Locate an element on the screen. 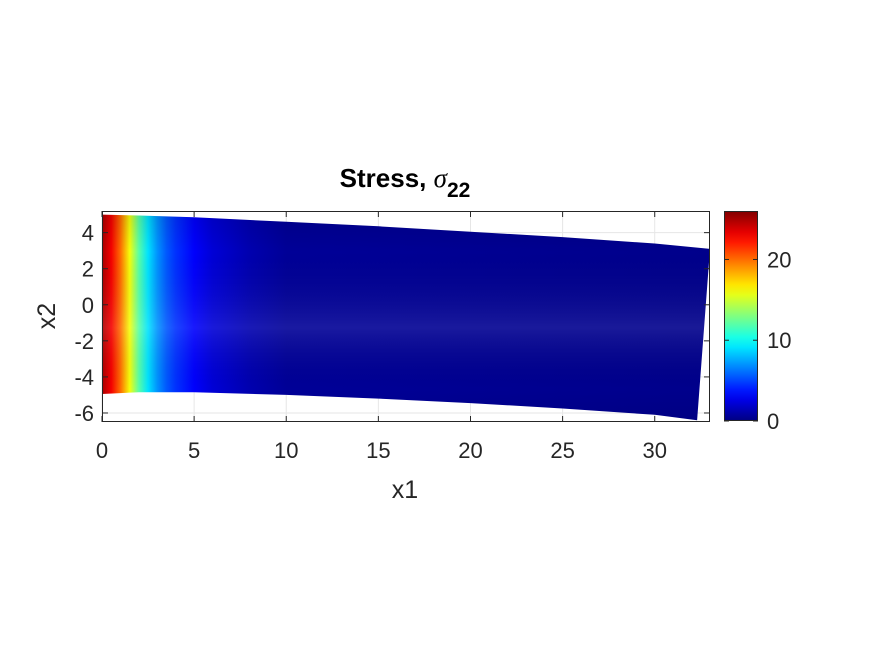 The width and height of the screenshot is (875, 656). x-tick-label-5: 25 is located at coordinates (562, 450).